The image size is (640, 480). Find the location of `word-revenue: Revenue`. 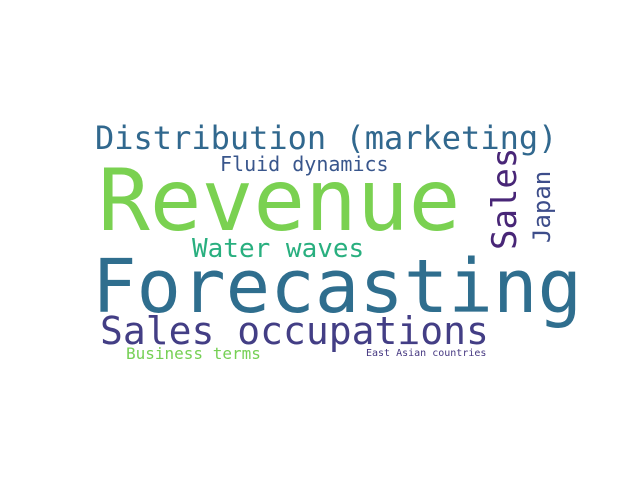

word-revenue: Revenue is located at coordinates (279, 201).